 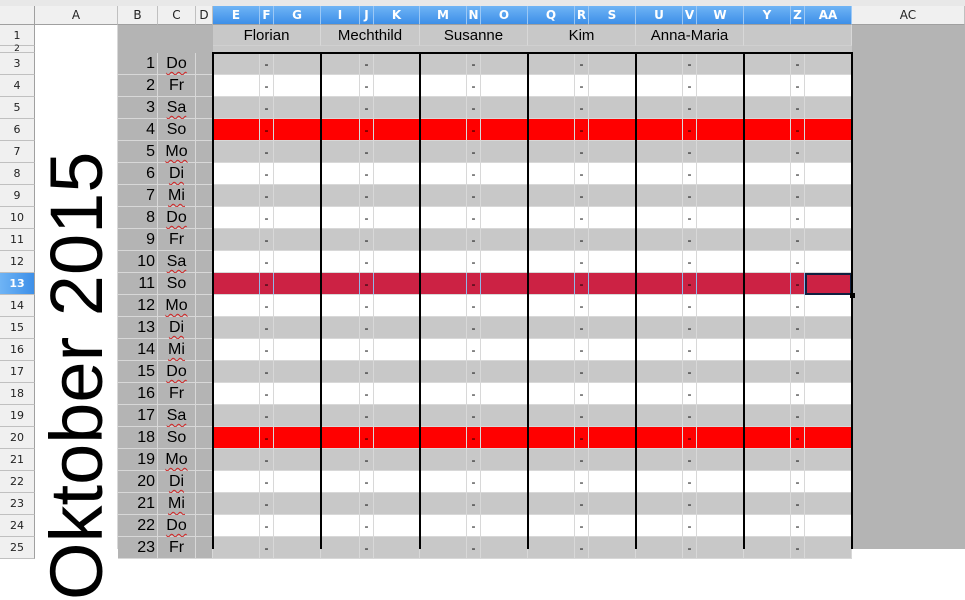 I want to click on column-header-E: E, so click(x=236, y=15).